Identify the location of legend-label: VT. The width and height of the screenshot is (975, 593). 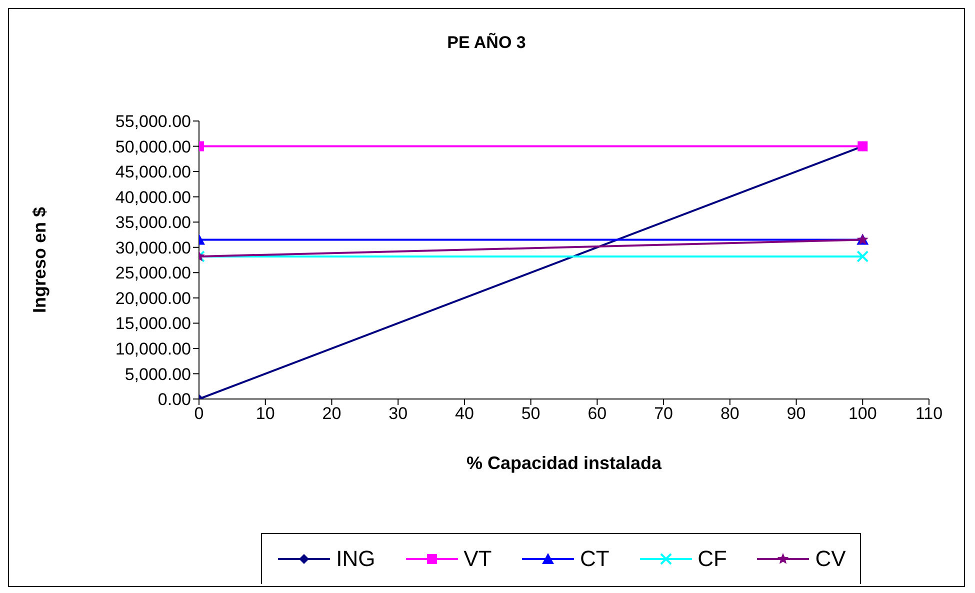
(478, 559).